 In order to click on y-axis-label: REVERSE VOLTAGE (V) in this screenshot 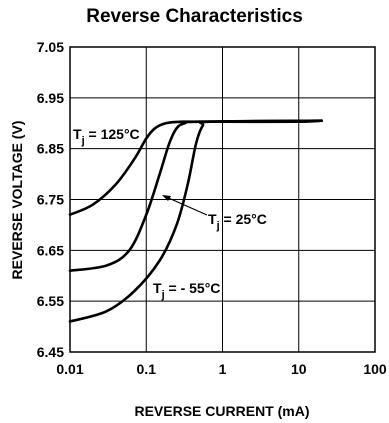, I will do `click(17, 200)`.